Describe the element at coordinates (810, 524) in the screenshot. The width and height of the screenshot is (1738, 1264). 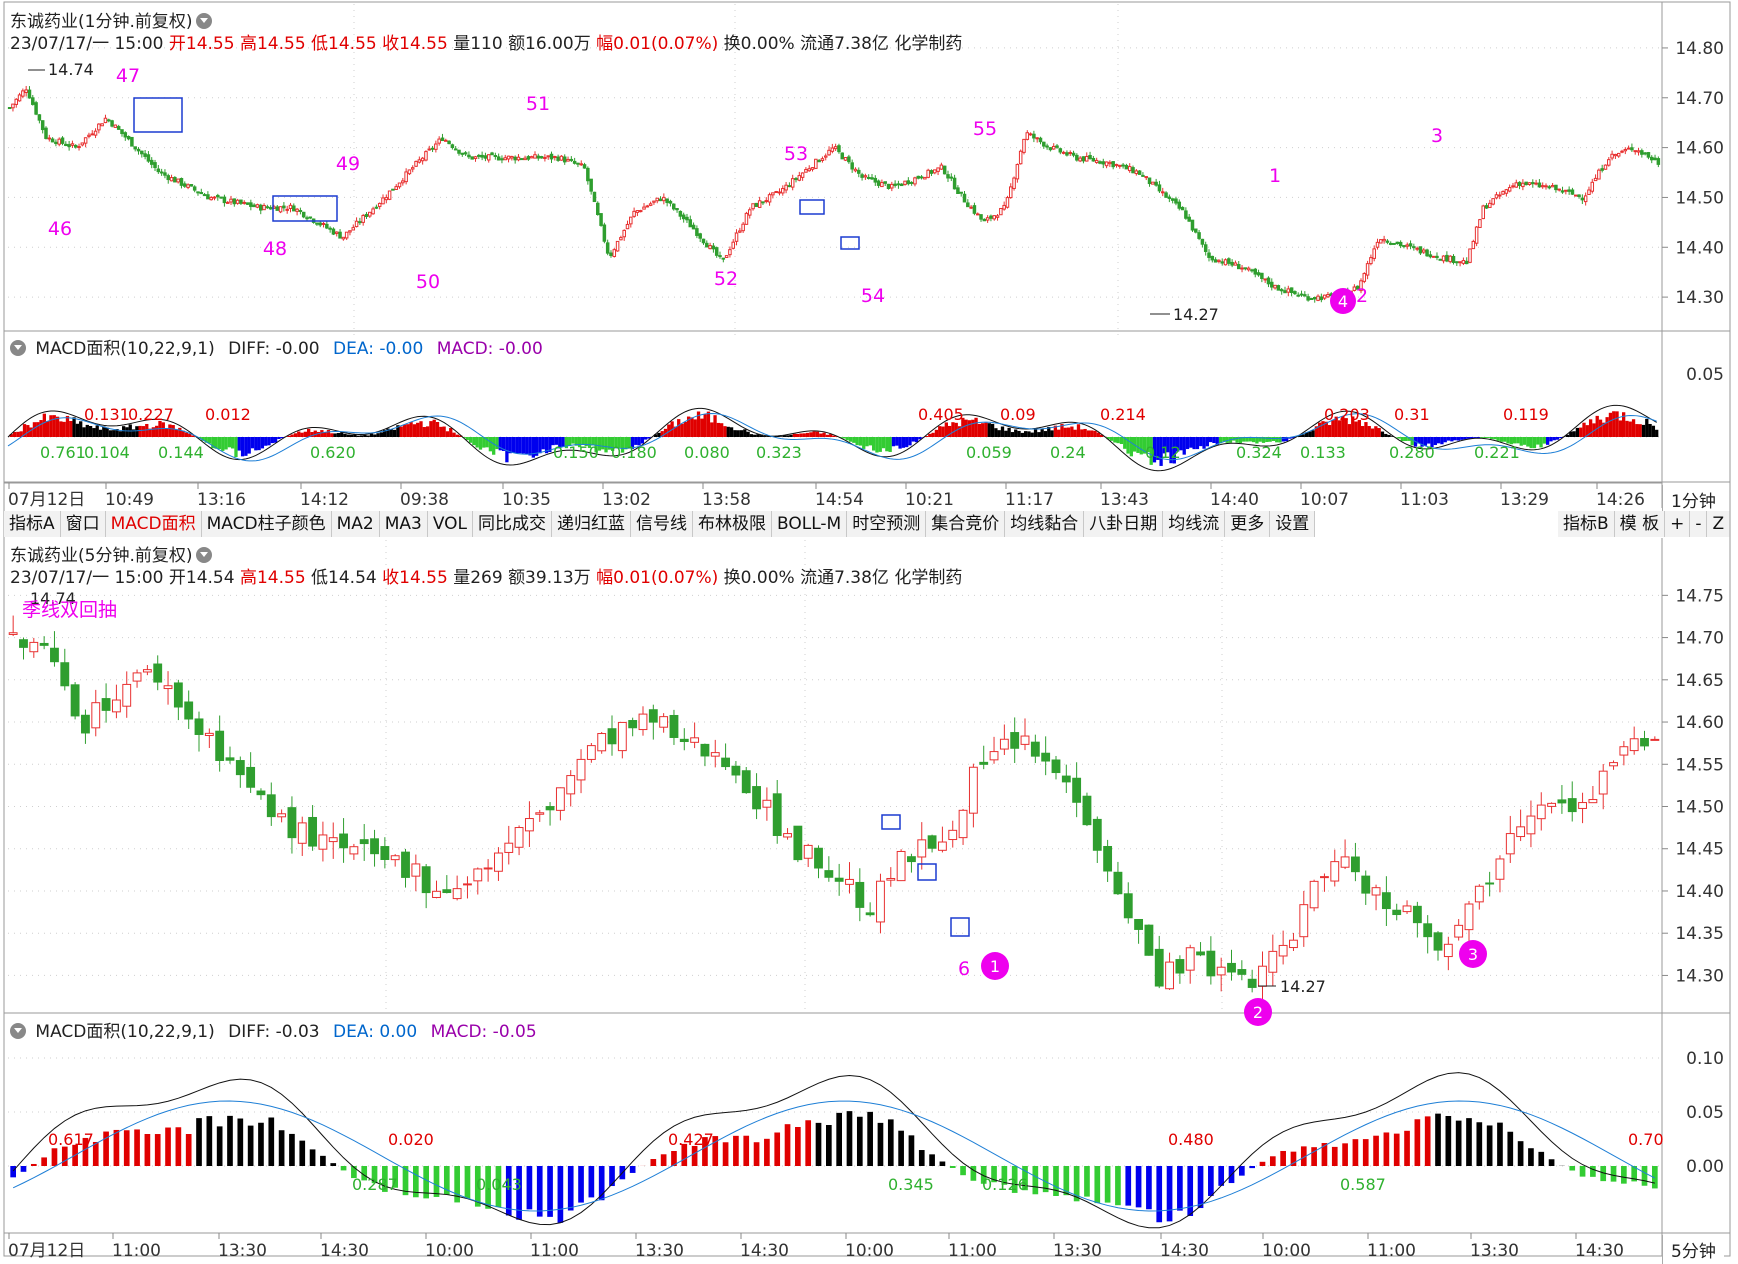
I see `toolbar-item: BOLL-M` at that location.